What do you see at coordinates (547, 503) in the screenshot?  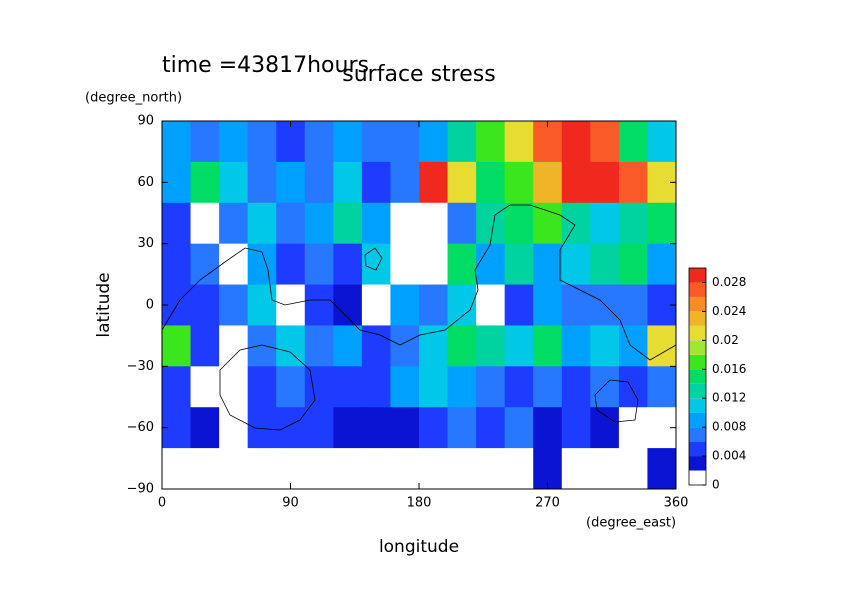 I see `x-tick-label: 270` at bounding box center [547, 503].